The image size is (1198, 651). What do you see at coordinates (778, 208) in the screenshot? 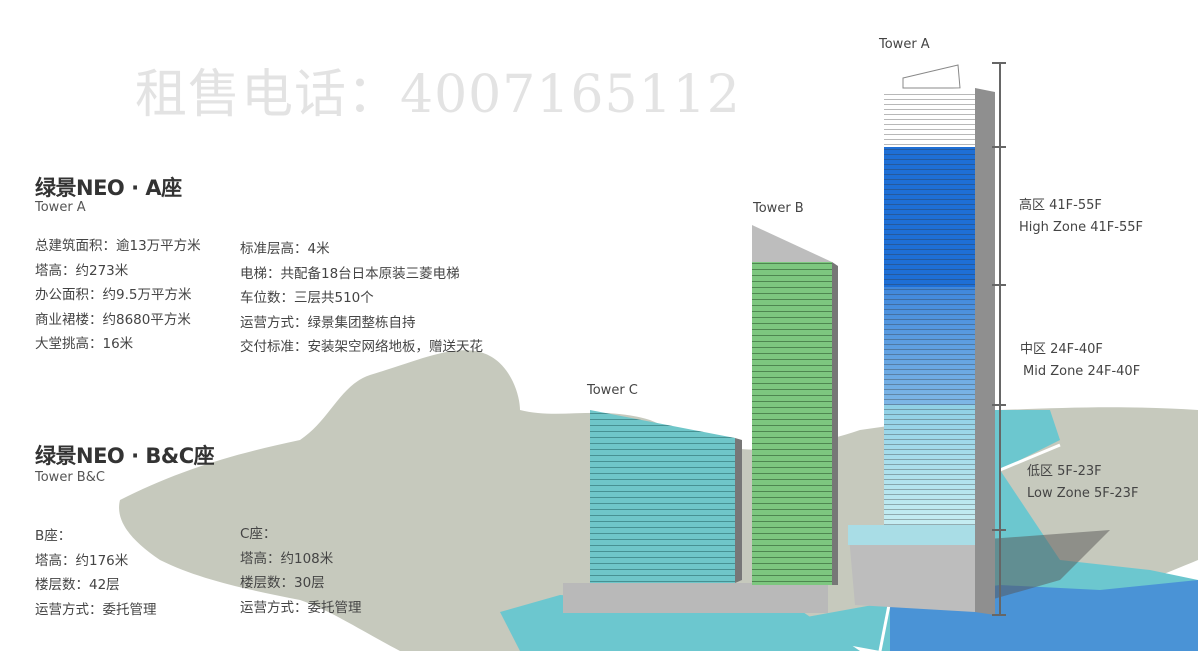
I see `label-tower-b: Tower B` at bounding box center [778, 208].